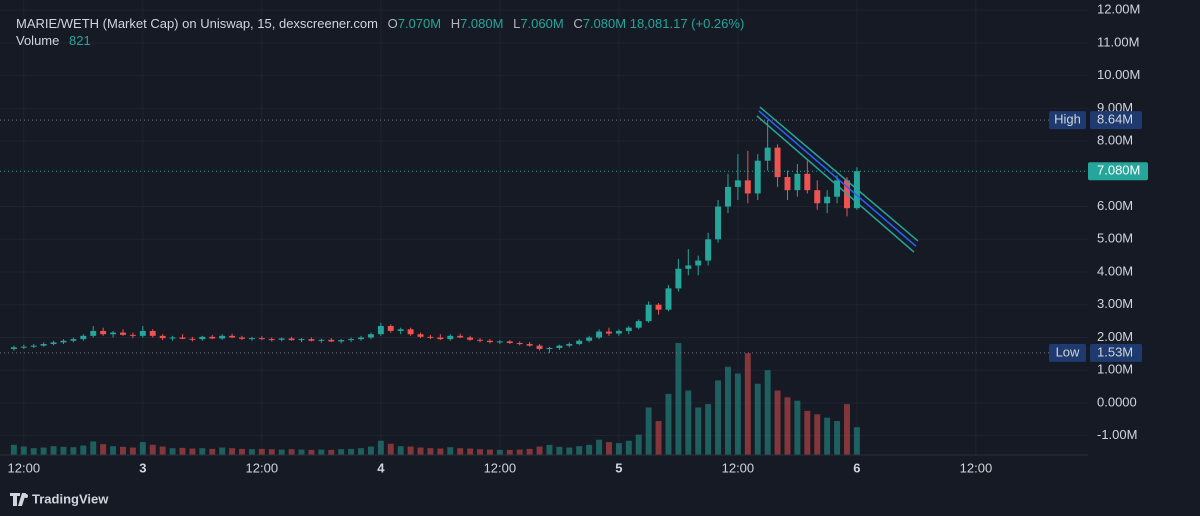 The width and height of the screenshot is (1200, 516). I want to click on l-value: 7.060M, so click(542, 23).